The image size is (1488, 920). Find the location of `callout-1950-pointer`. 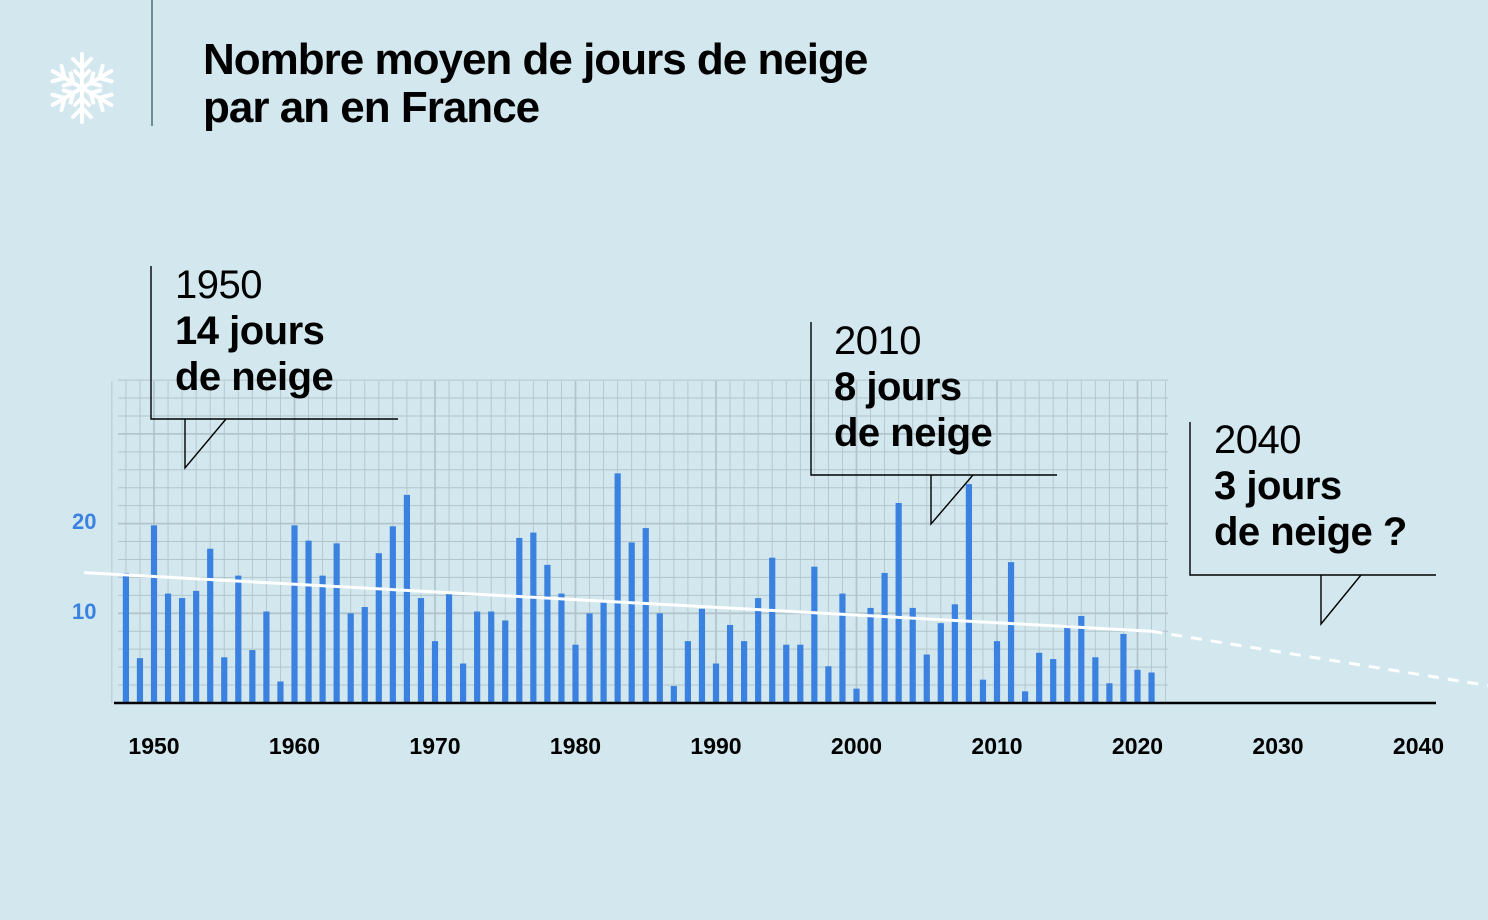

callout-1950-pointer is located at coordinates (274, 343).